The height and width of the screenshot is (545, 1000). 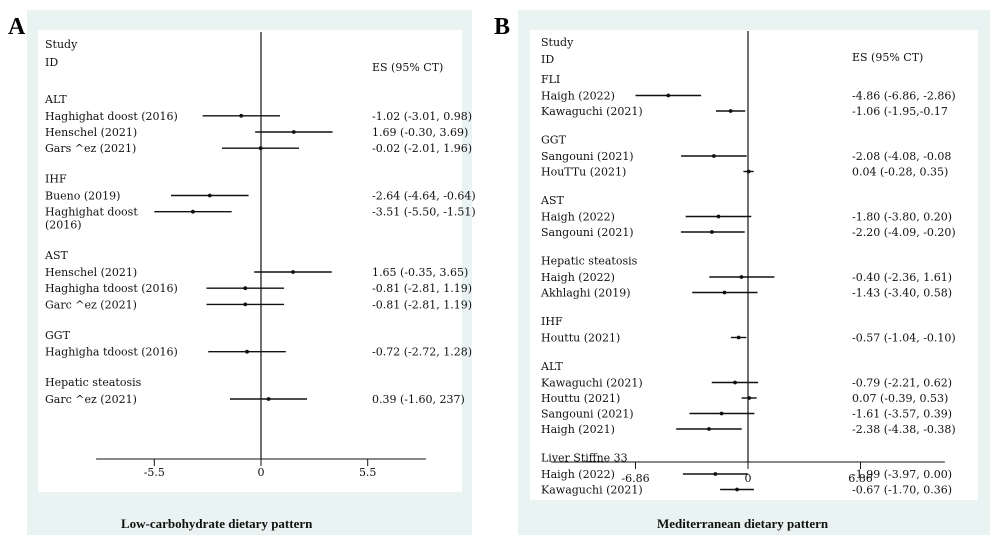 What do you see at coordinates (420, 272) in the screenshot?
I see `effect-size-text: 1.65 (-0.35, 3.65)` at bounding box center [420, 272].